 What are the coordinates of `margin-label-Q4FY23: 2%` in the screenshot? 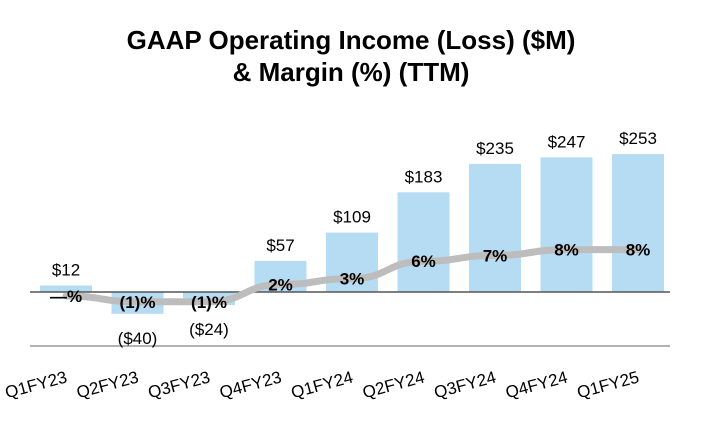 It's located at (280, 284).